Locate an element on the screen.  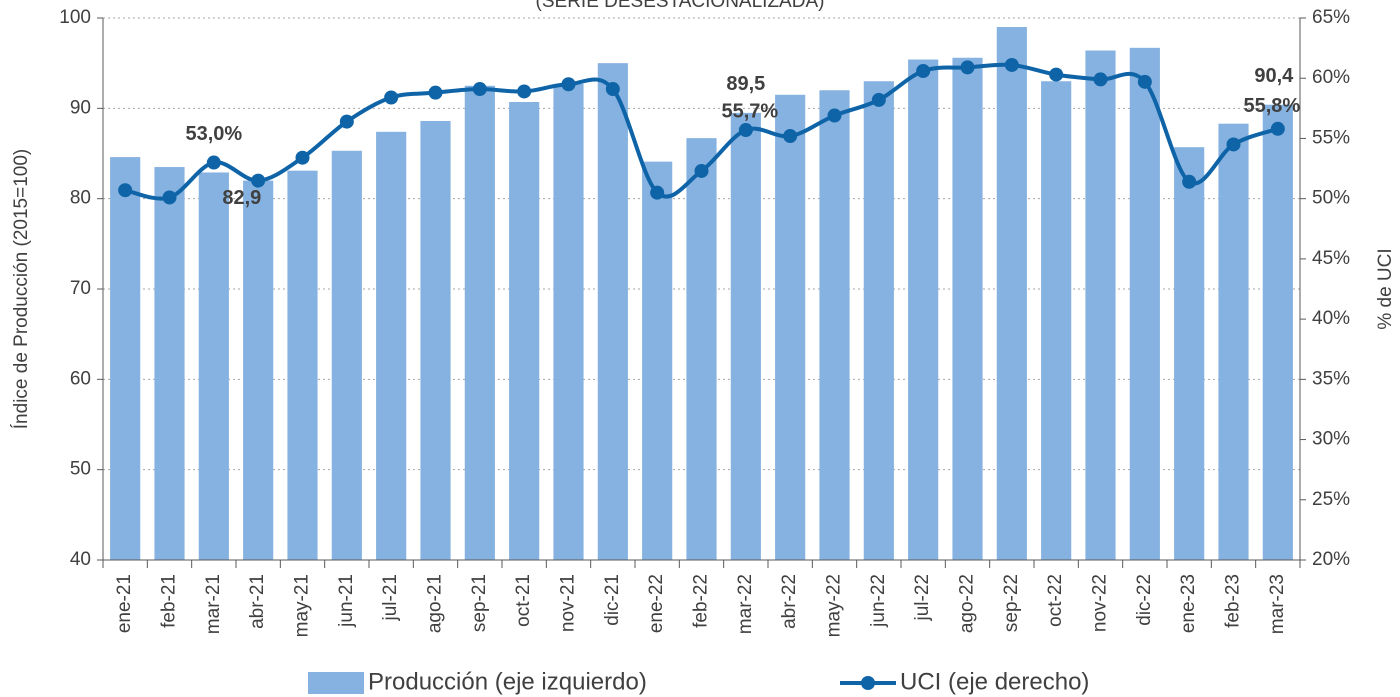
y2-tick-label: 55% is located at coordinates (1331, 137).